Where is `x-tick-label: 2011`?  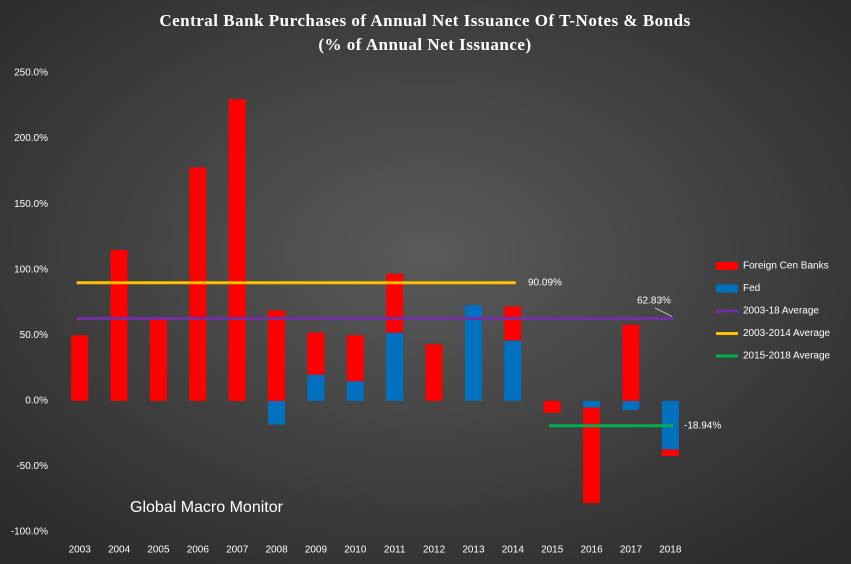
x-tick-label: 2011 is located at coordinates (395, 550).